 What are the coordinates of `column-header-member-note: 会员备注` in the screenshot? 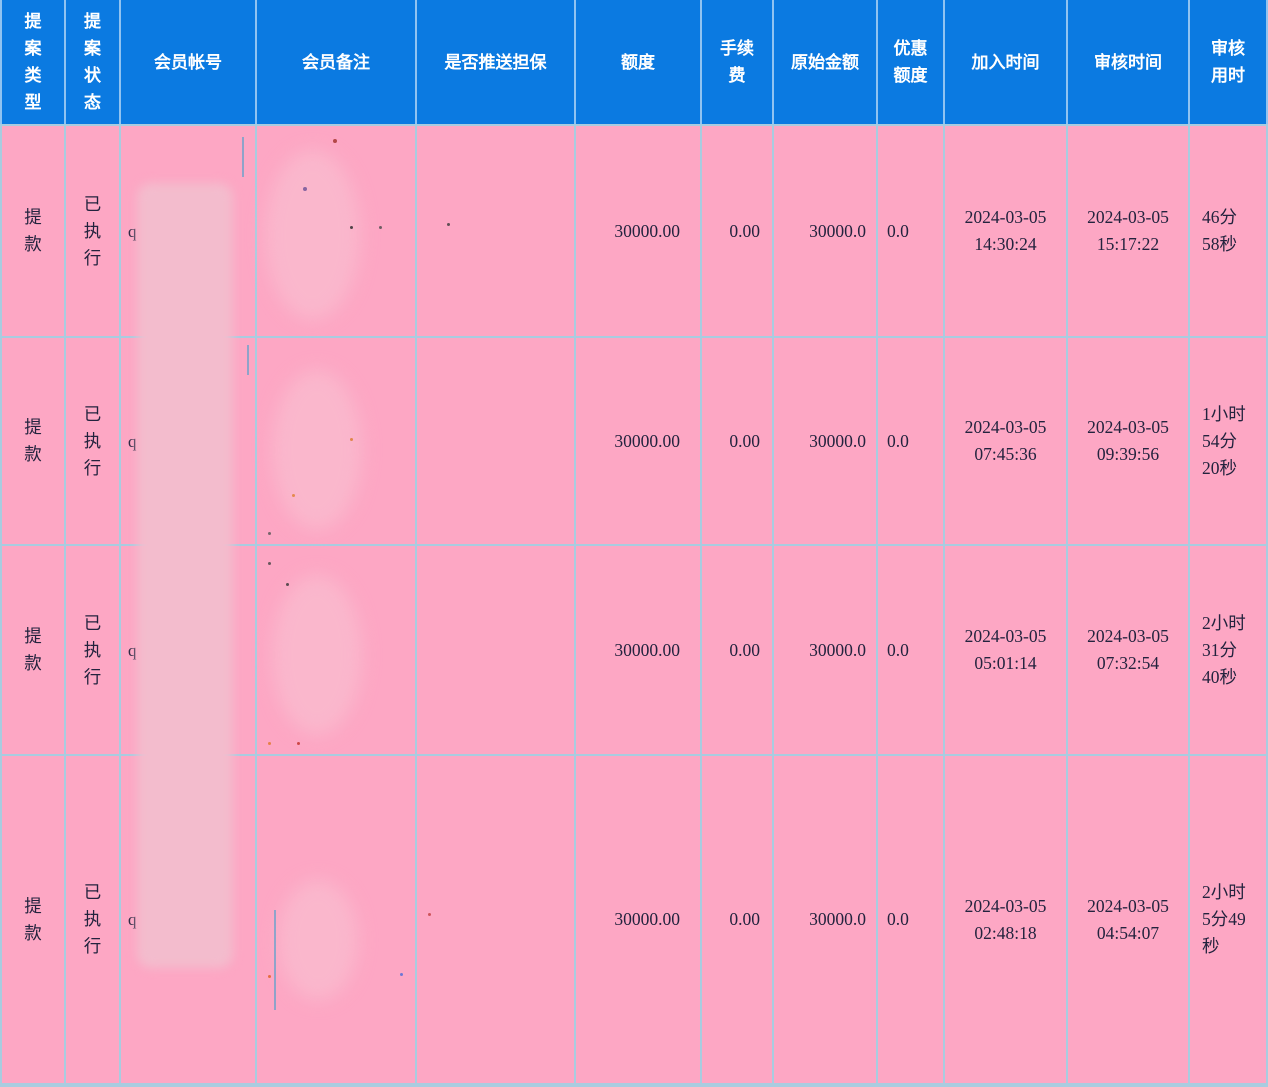 It's located at (337, 62).